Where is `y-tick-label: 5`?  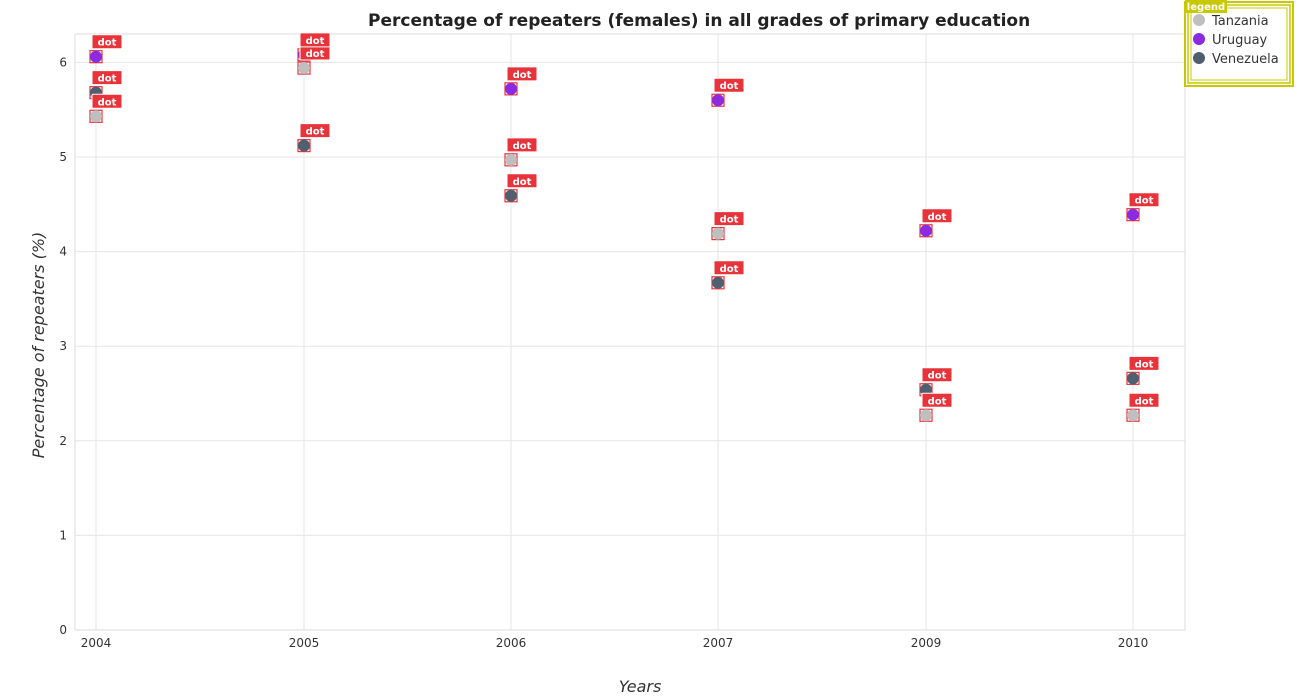
y-tick-label: 5 is located at coordinates (63, 157).